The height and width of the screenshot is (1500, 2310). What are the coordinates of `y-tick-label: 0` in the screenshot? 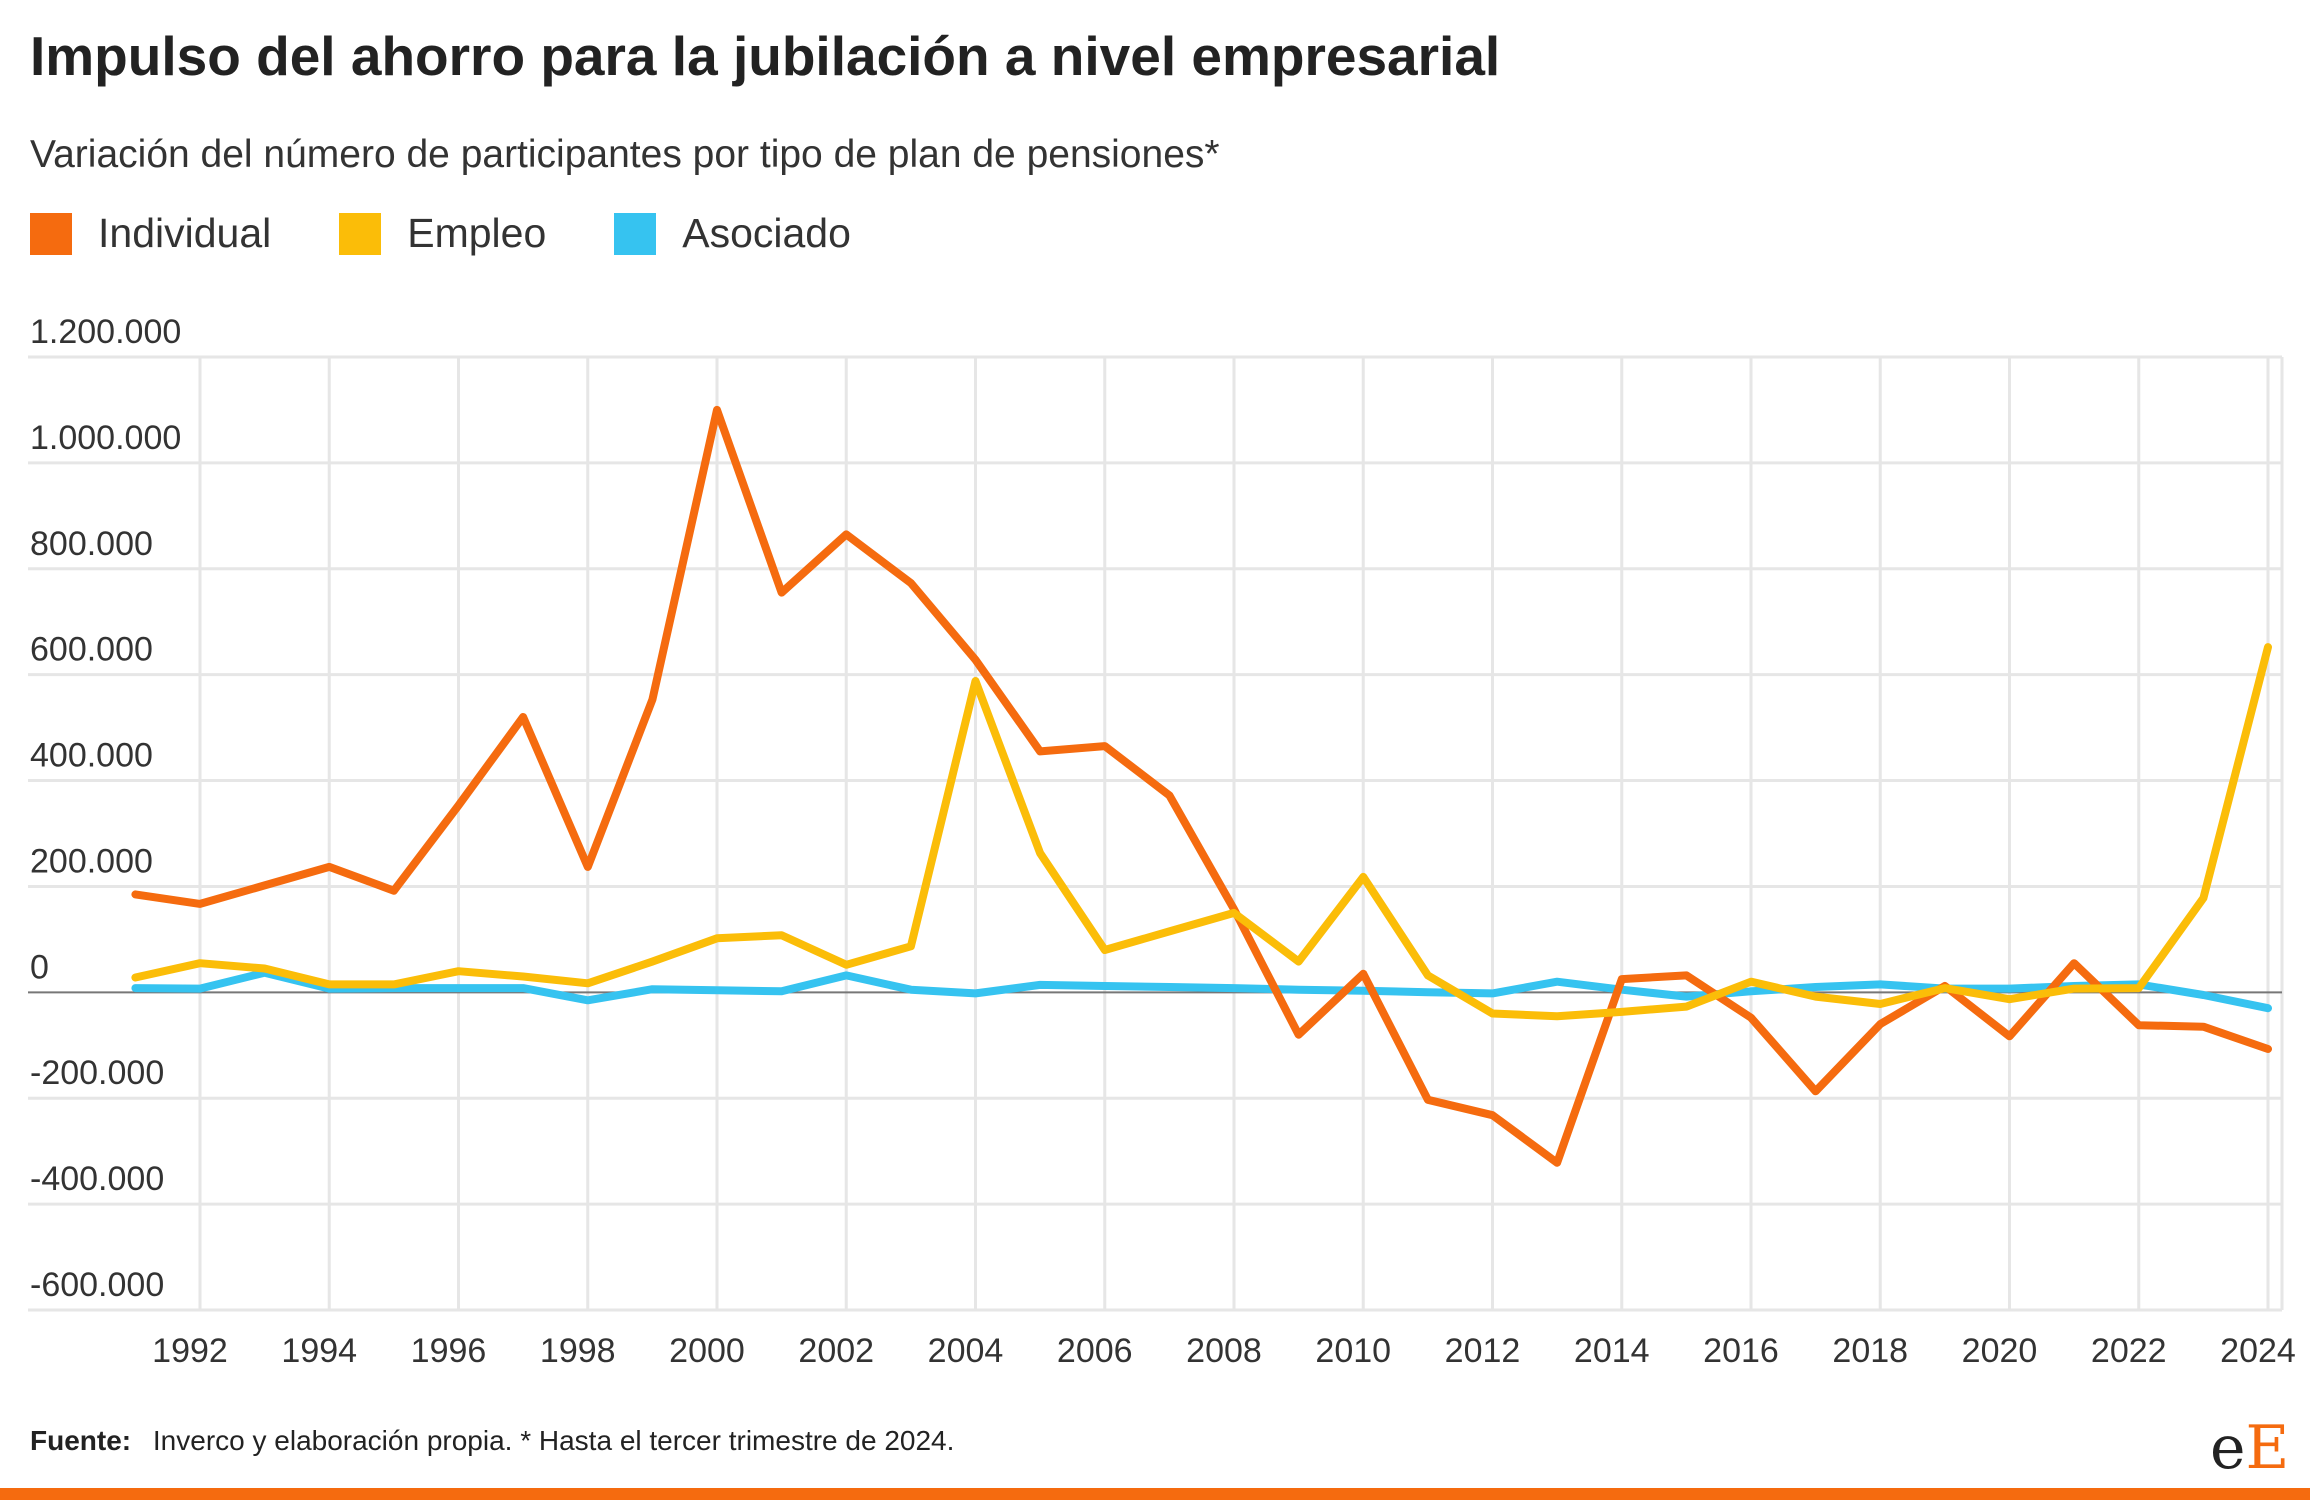 It's located at (39, 967).